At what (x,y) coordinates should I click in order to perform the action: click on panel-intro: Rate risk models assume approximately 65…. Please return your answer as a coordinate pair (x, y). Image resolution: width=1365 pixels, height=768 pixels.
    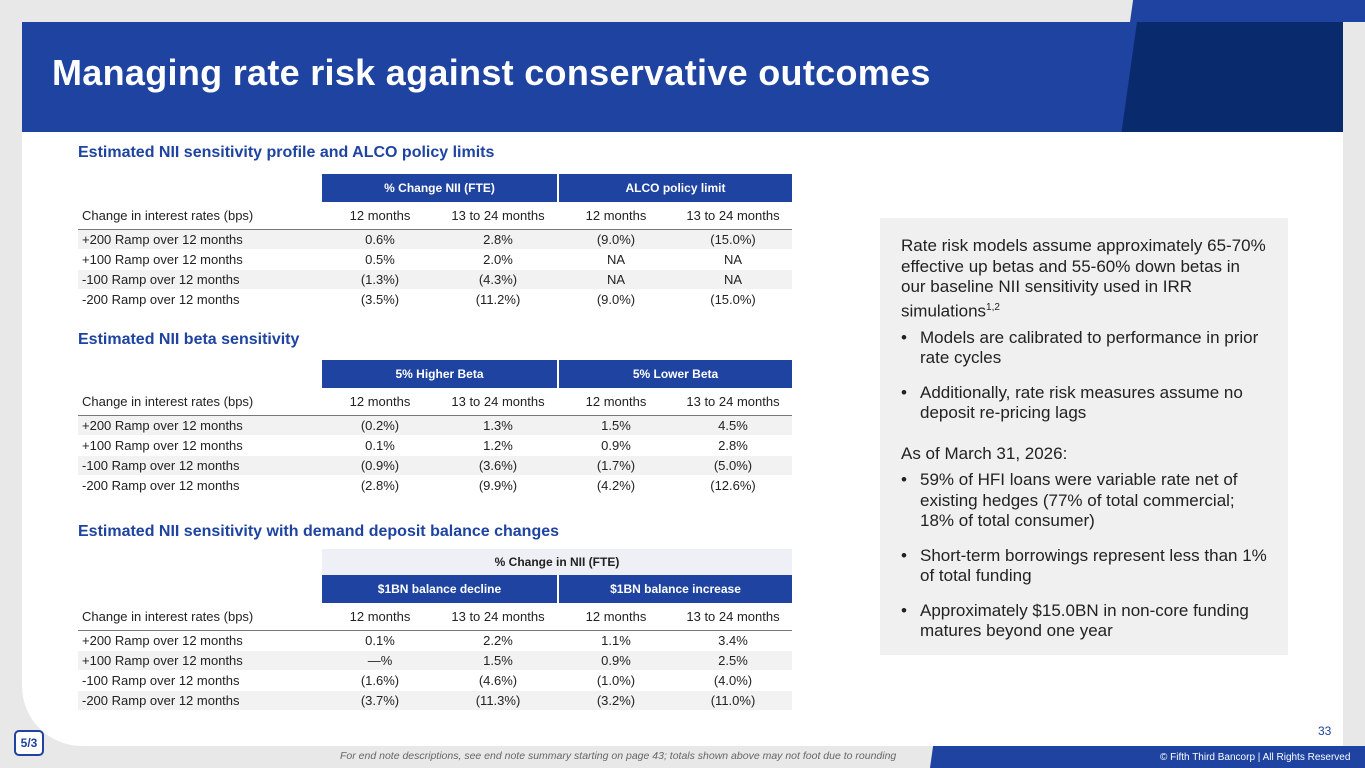
    Looking at the image, I should click on (1084, 279).